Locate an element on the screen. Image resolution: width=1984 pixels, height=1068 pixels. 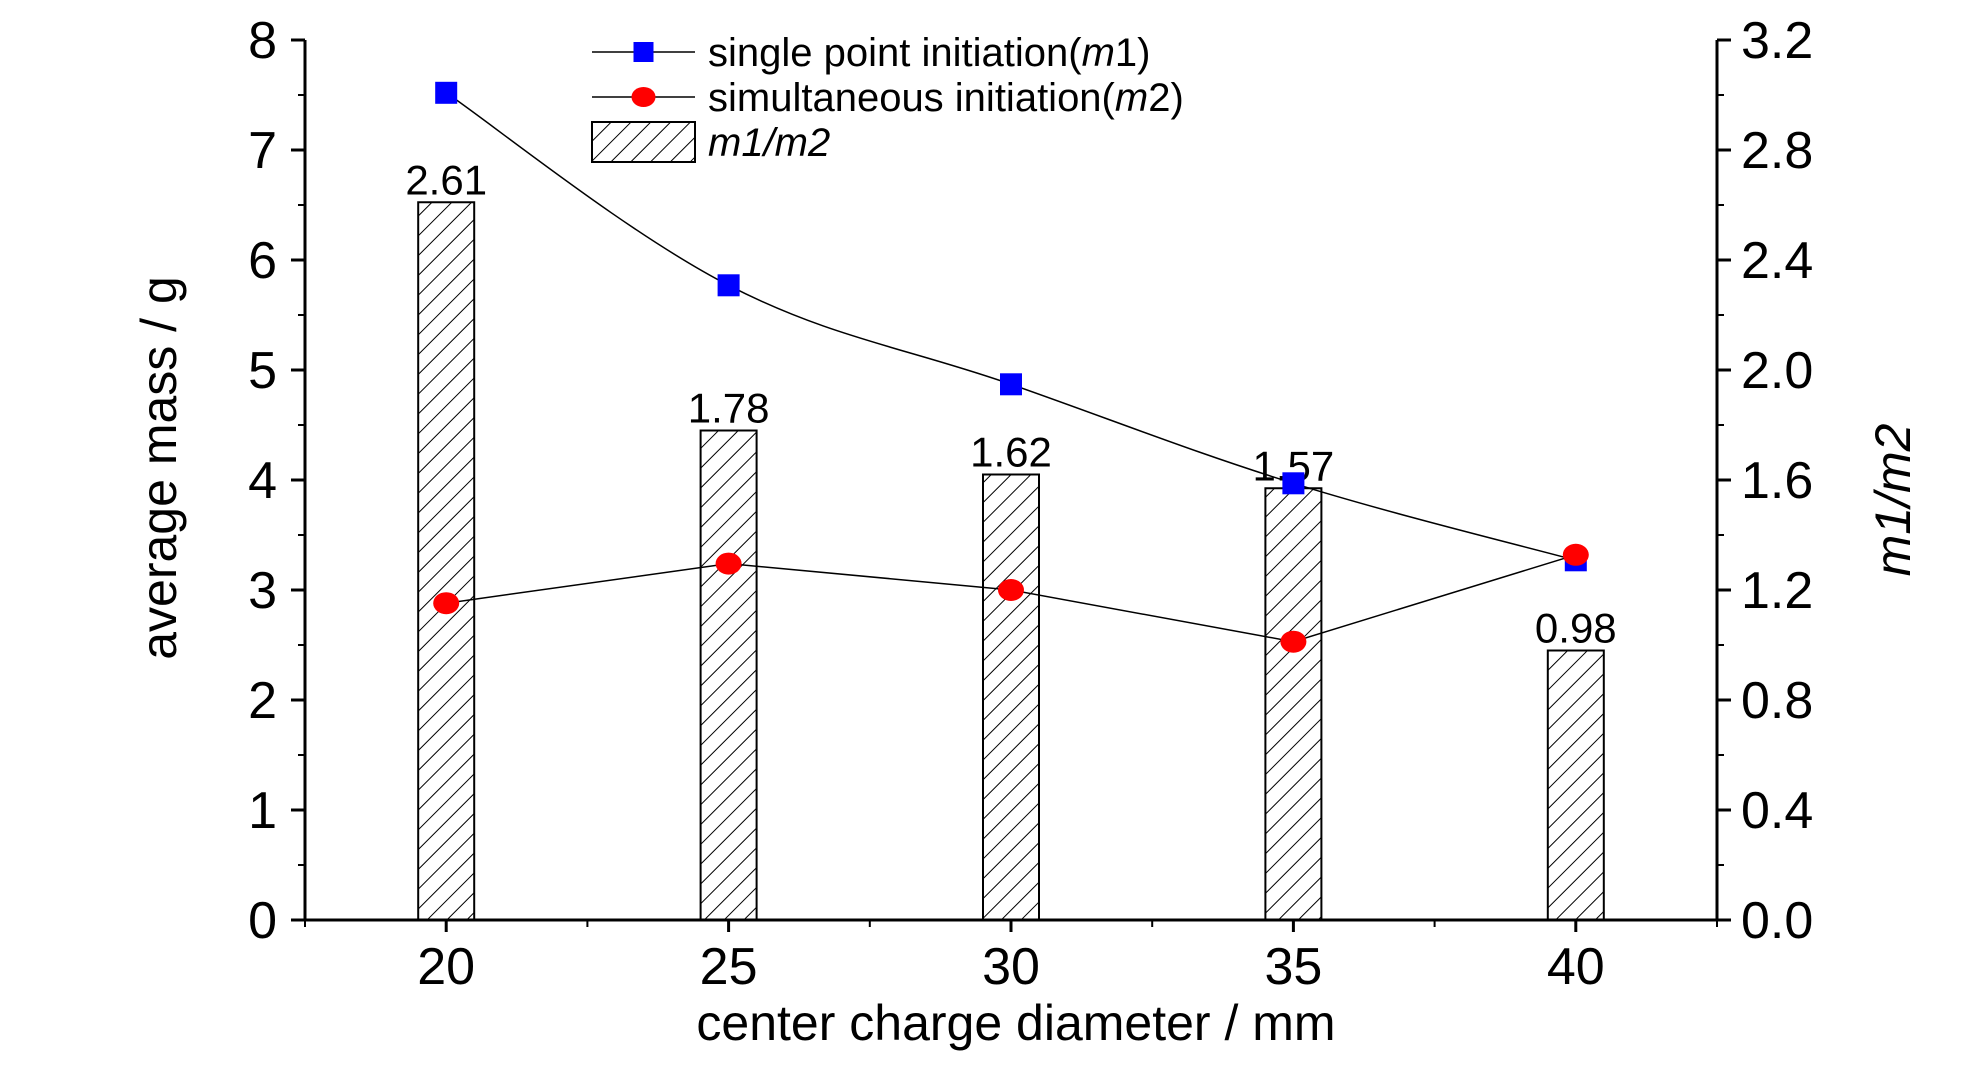
y-right-tick-label: 1.2 is located at coordinates (1777, 591).